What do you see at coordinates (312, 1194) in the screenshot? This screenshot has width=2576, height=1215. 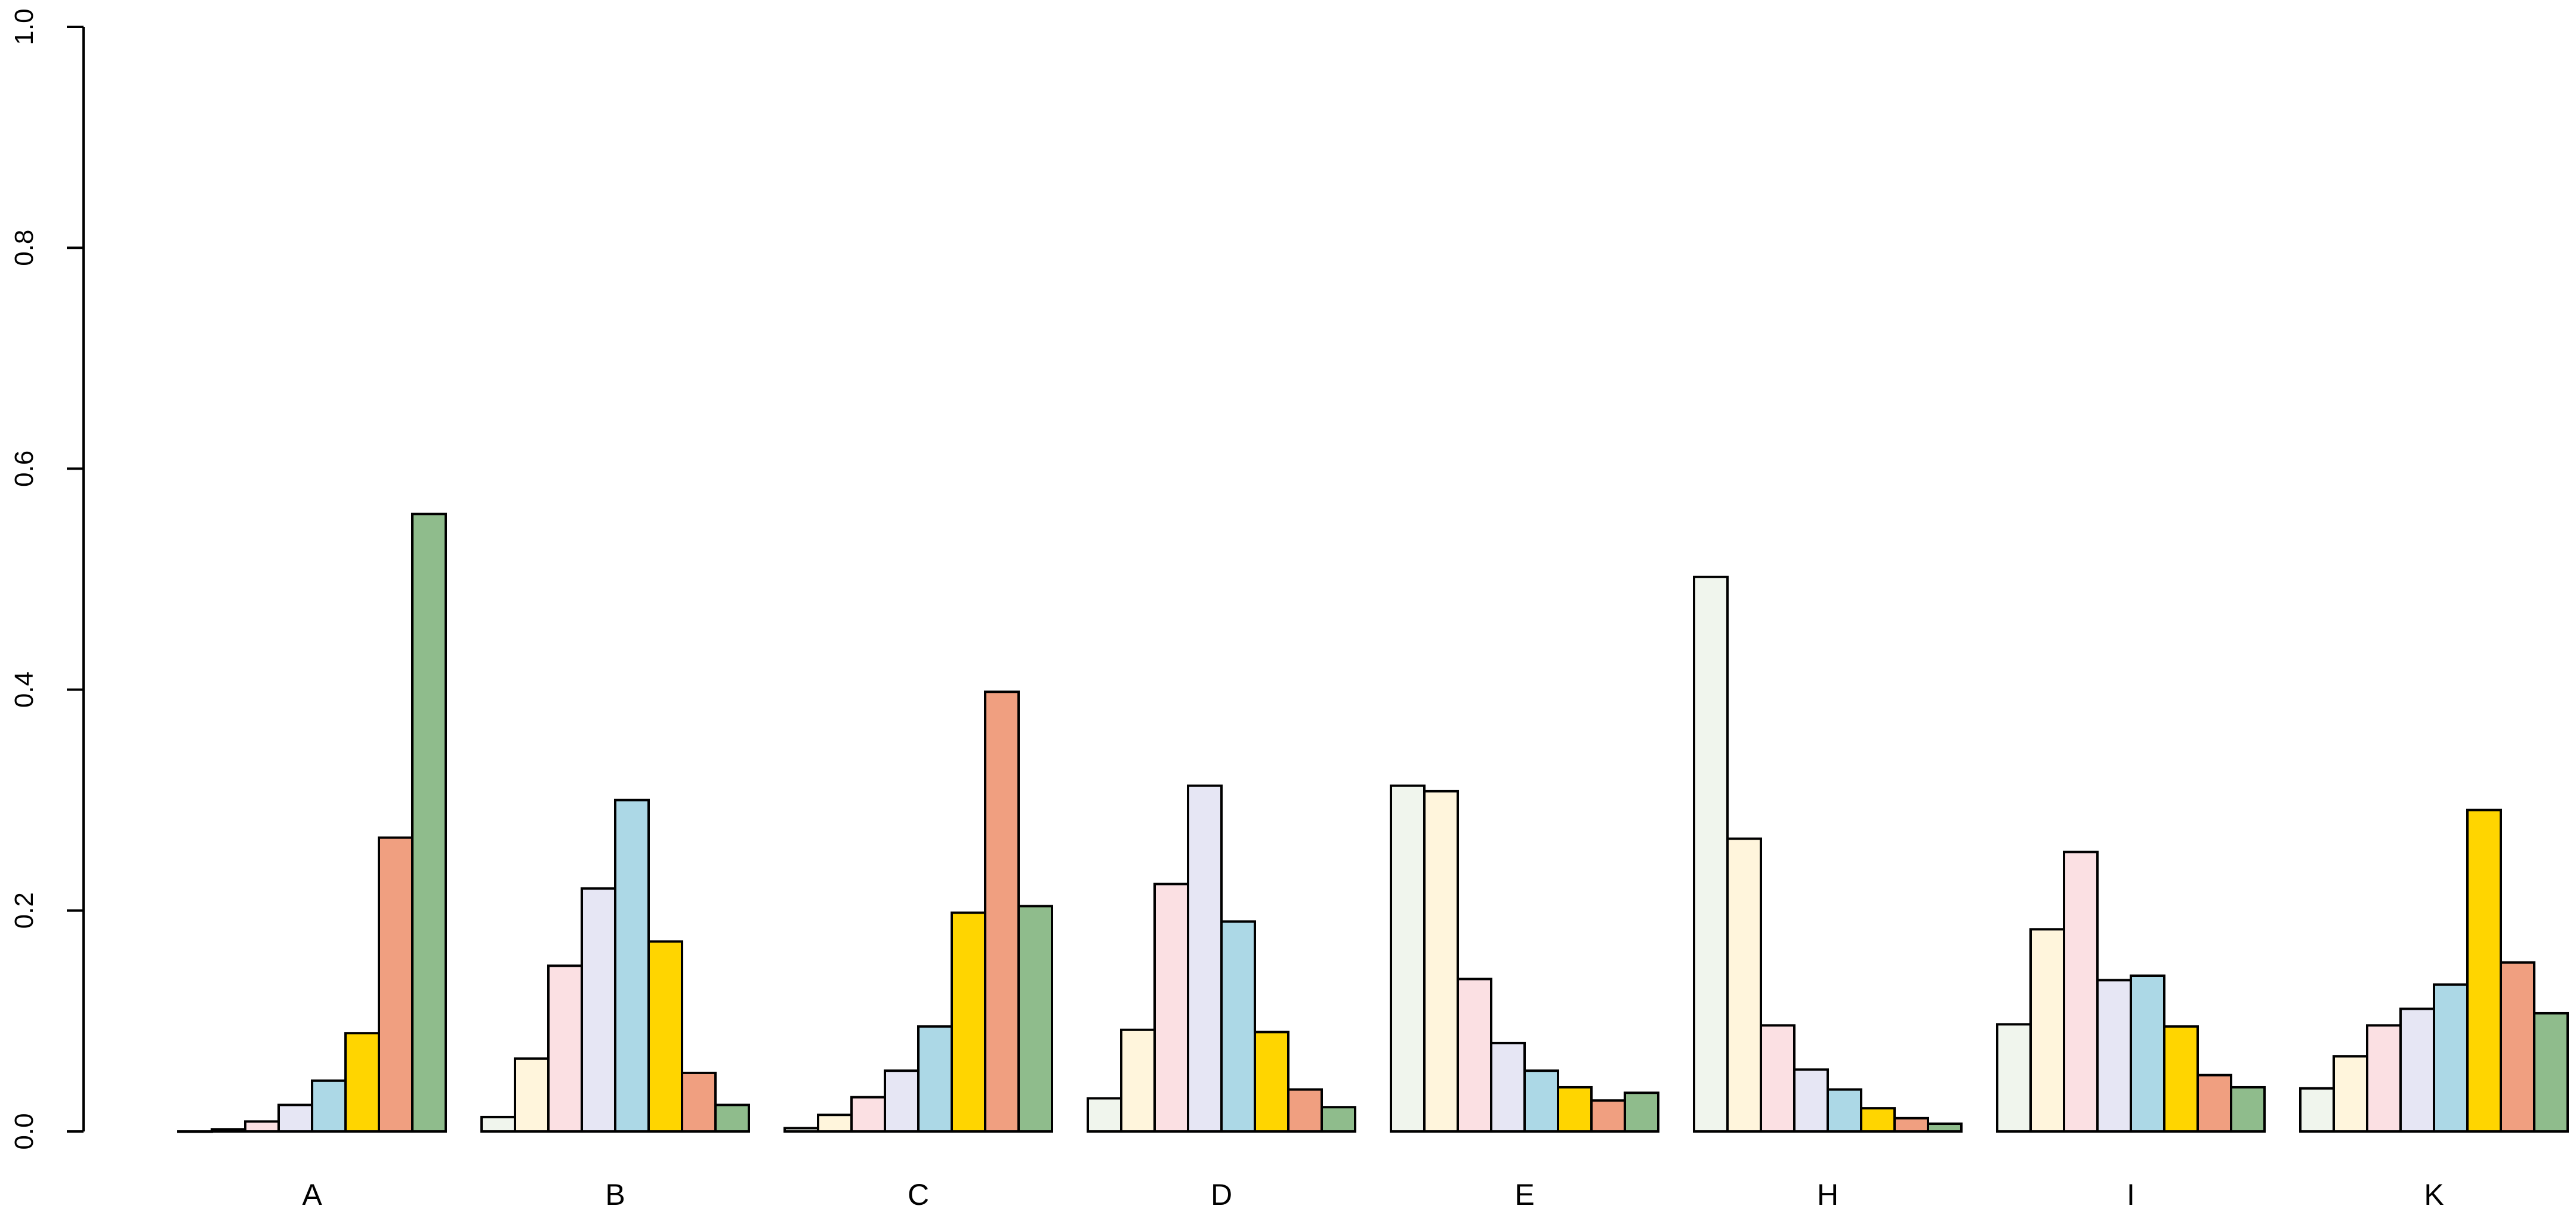 I see `x-category-label: A` at bounding box center [312, 1194].